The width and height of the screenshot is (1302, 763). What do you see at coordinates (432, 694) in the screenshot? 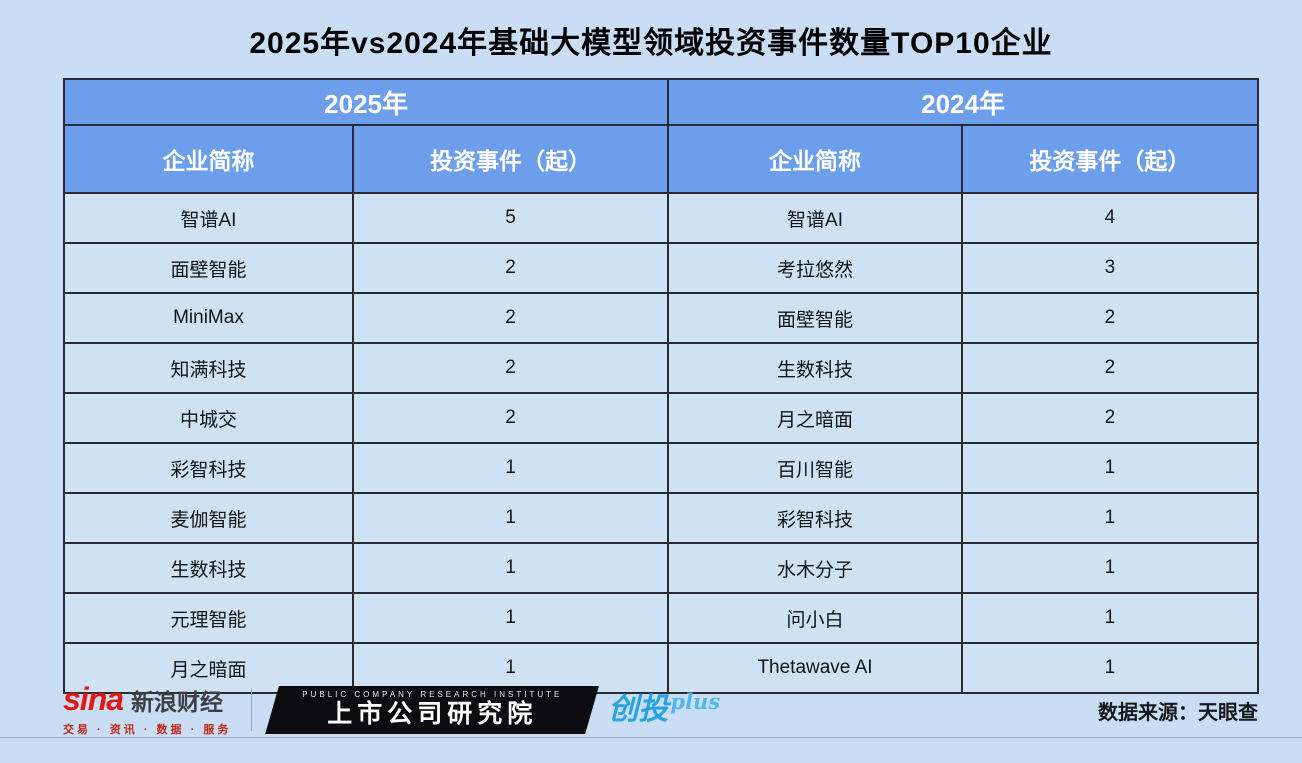
I see `institute-name-en: PUBLIC COMPANY RESEARCH INSTITUTE` at bounding box center [432, 694].